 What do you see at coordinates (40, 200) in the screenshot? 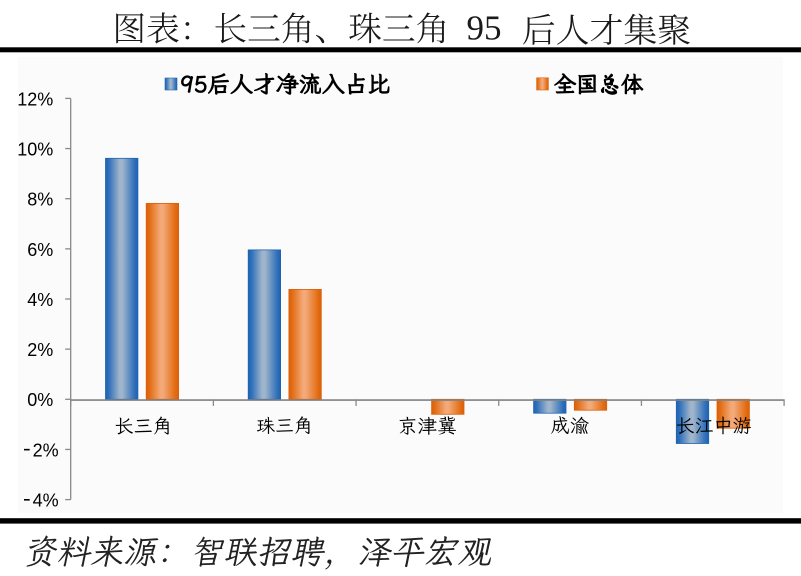
I see `svg-text: 8%` at bounding box center [40, 200].